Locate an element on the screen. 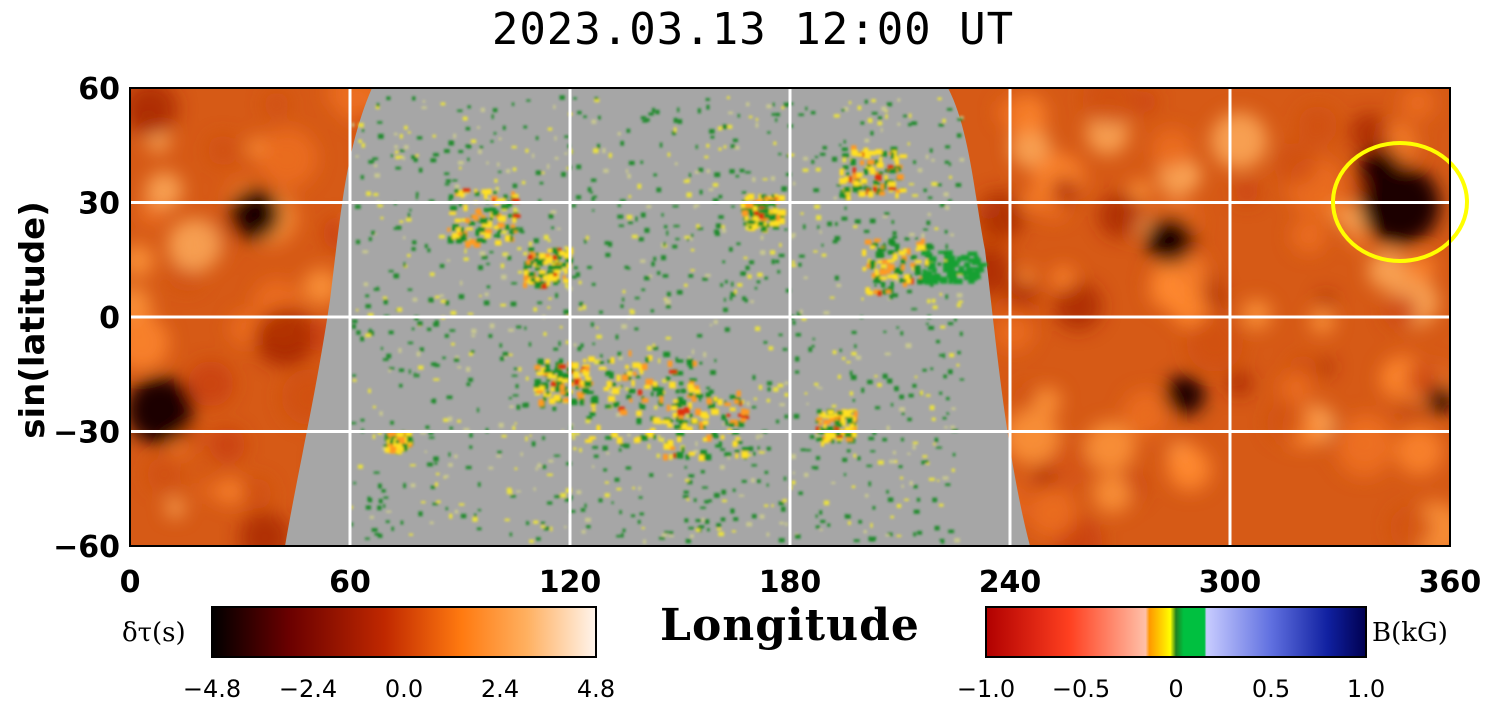  colorbar-tick-label: 2.4 is located at coordinates (500, 689).